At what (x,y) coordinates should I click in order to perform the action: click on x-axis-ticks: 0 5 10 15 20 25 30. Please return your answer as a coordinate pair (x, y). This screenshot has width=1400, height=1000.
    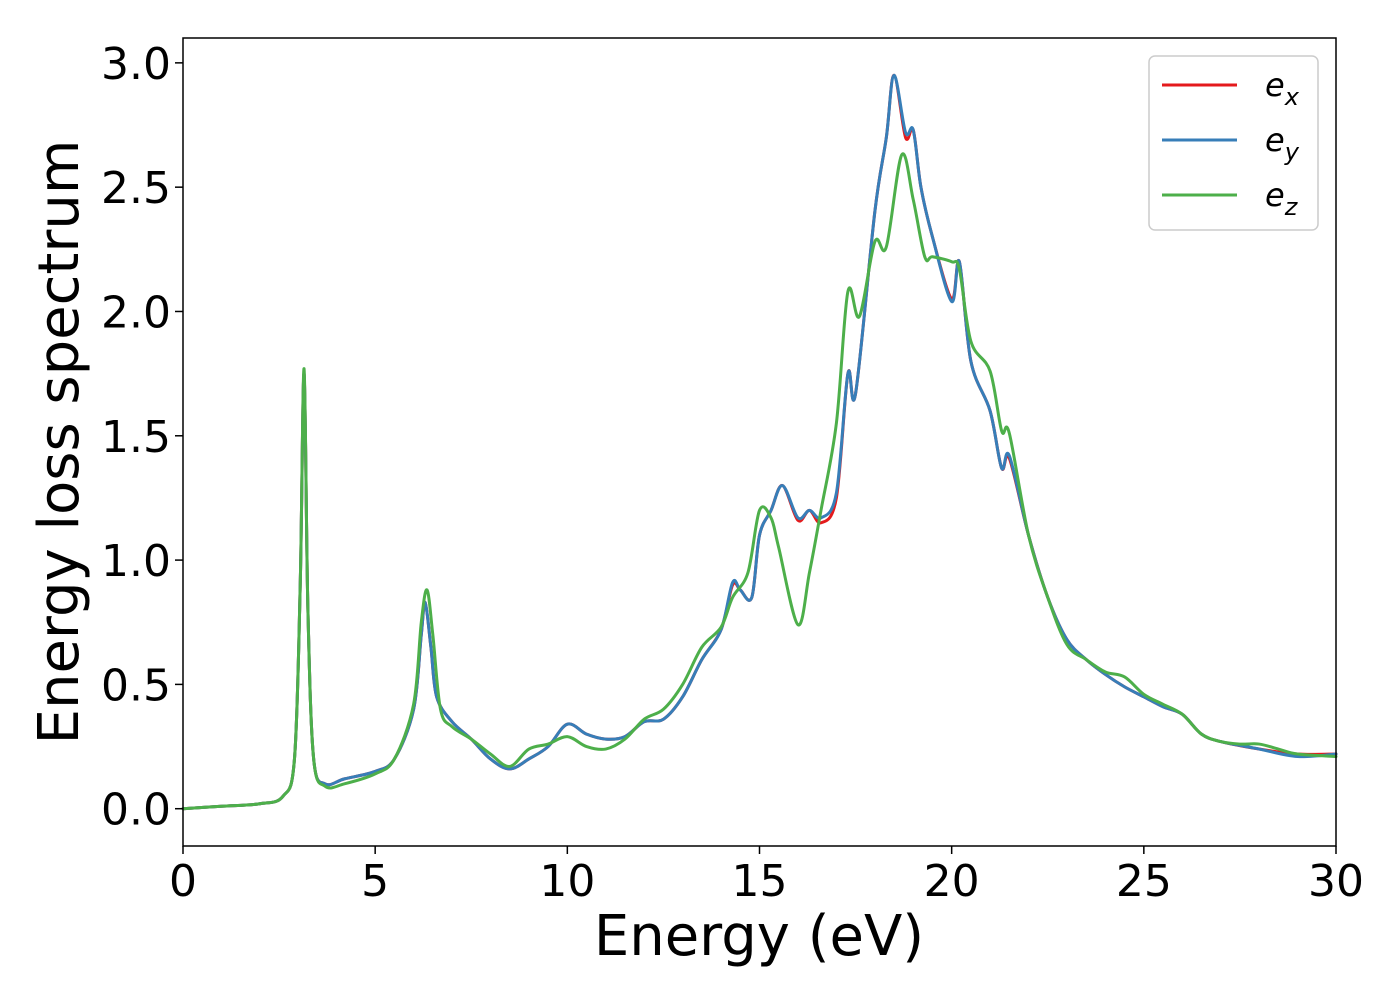
    Looking at the image, I should click on (766, 876).